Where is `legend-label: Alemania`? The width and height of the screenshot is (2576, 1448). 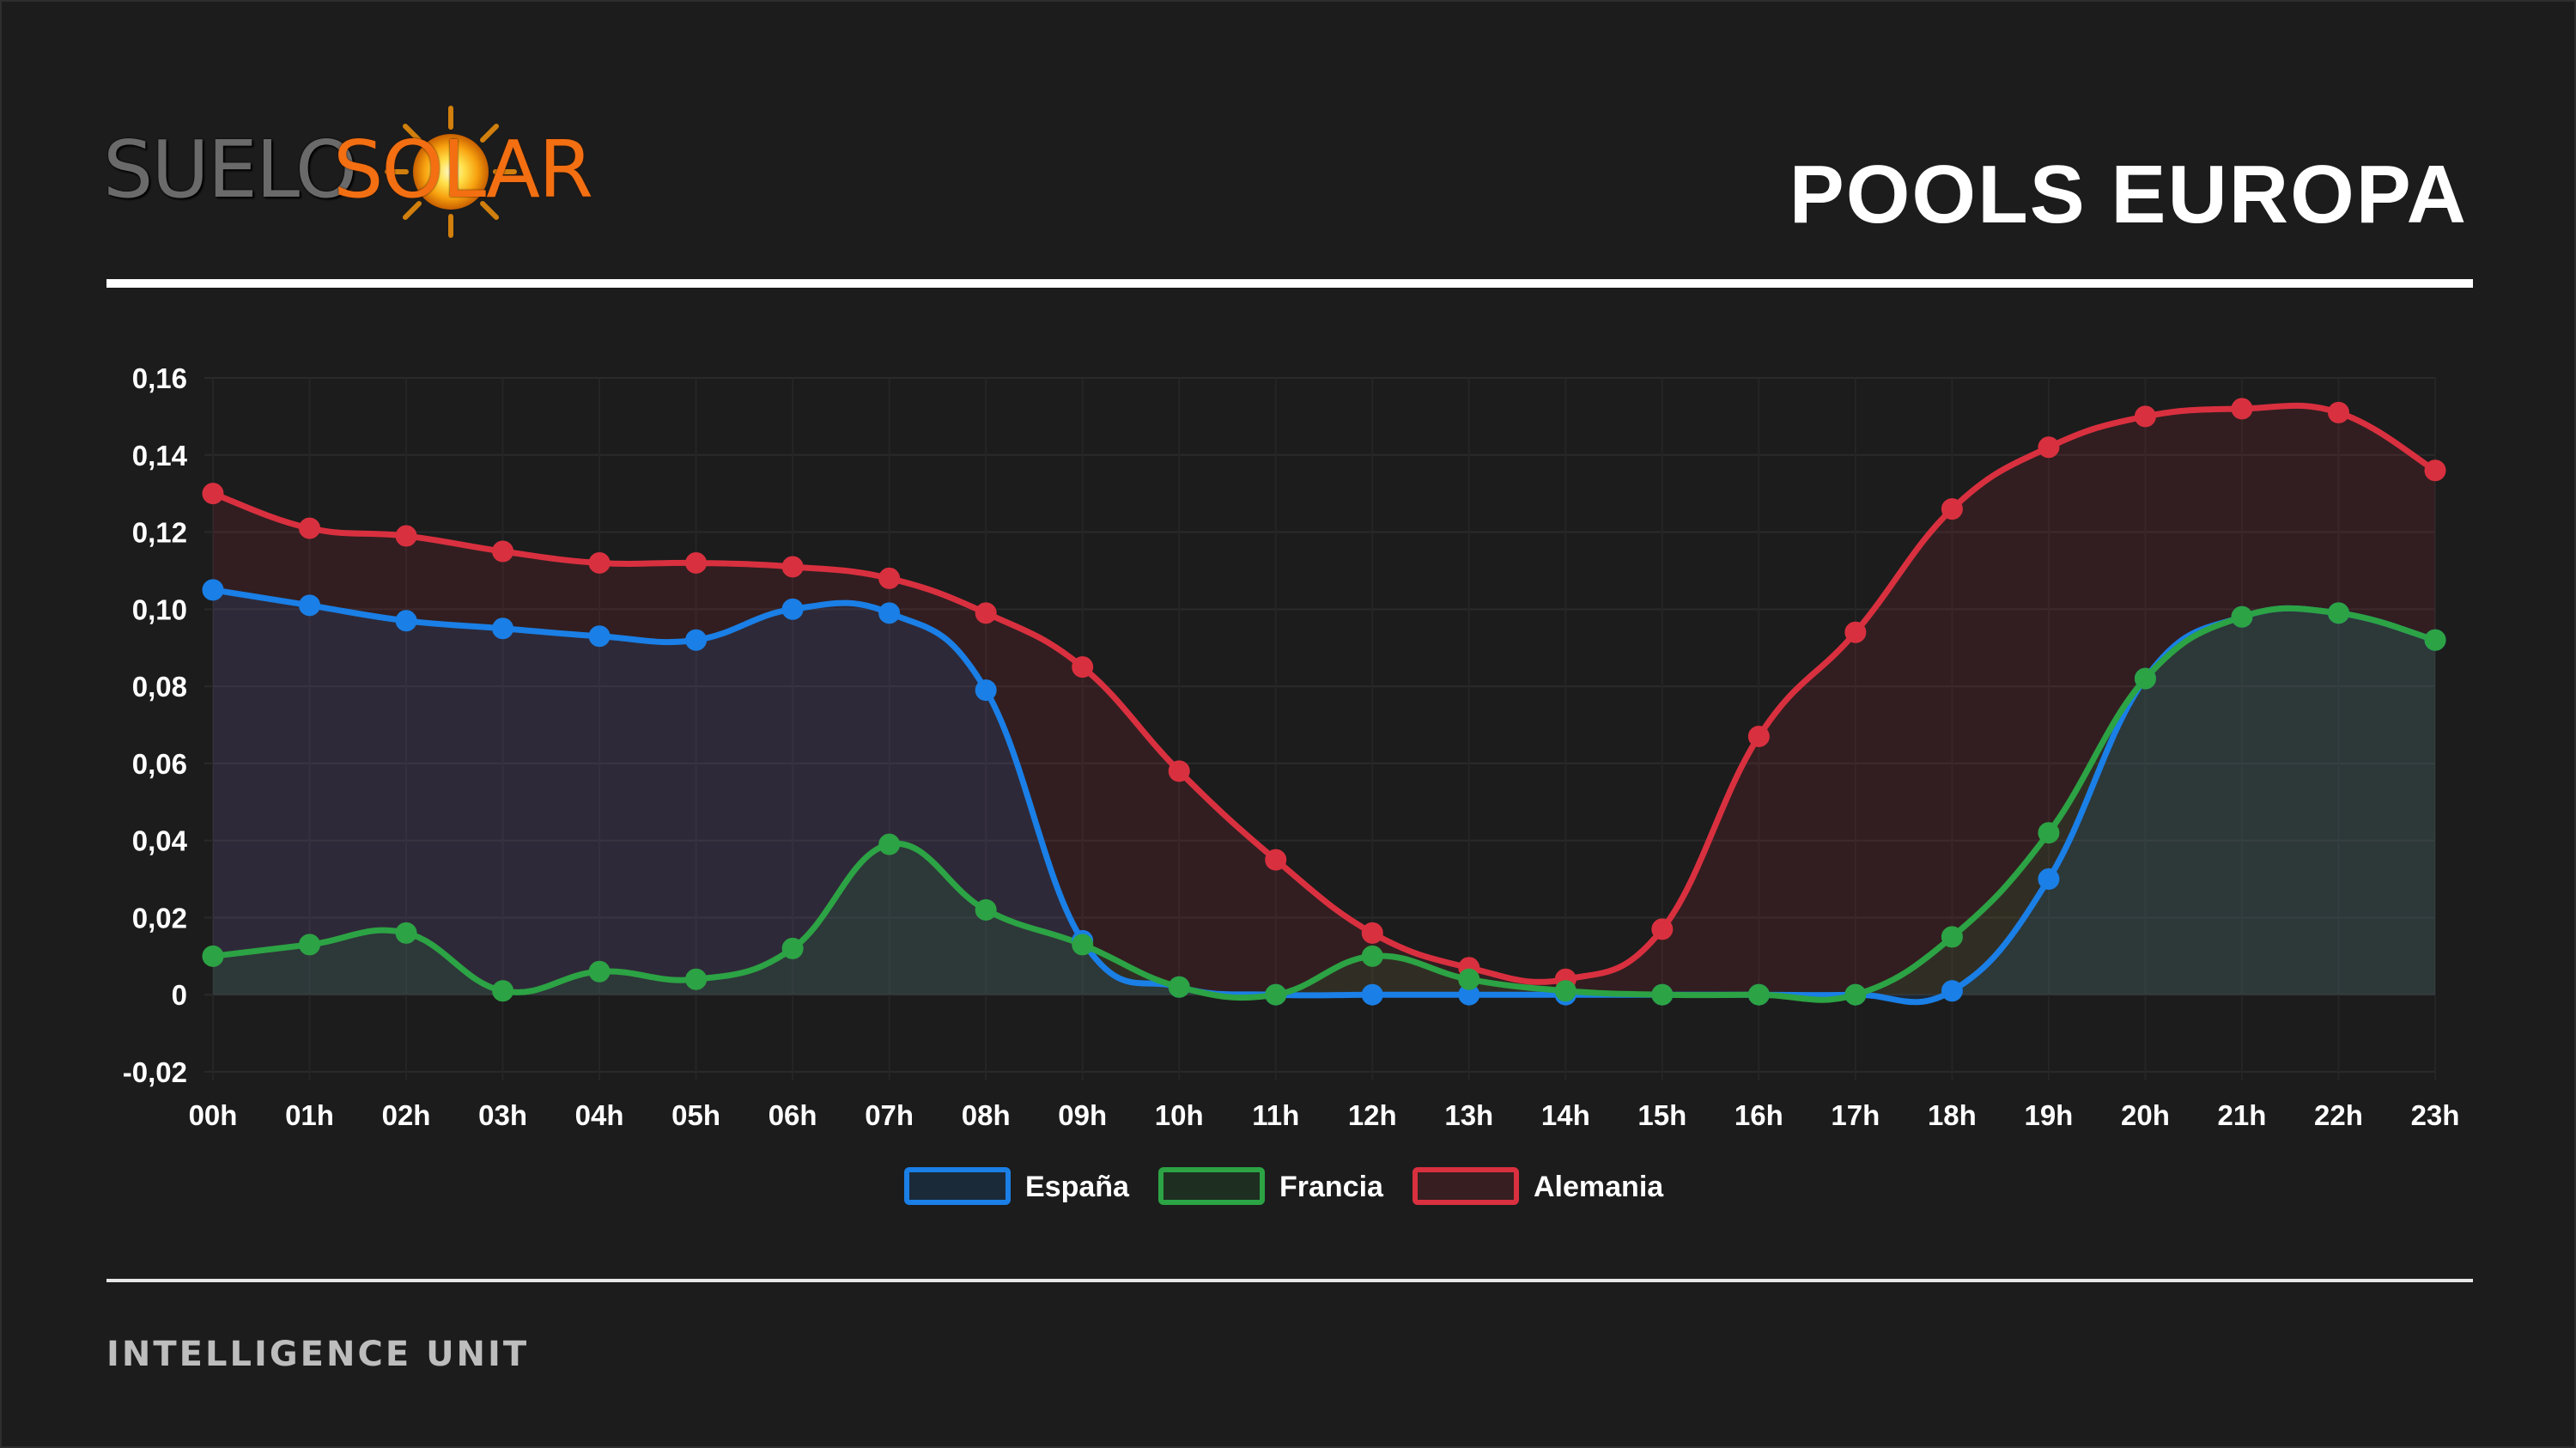
legend-label: Alemania is located at coordinates (1599, 1187).